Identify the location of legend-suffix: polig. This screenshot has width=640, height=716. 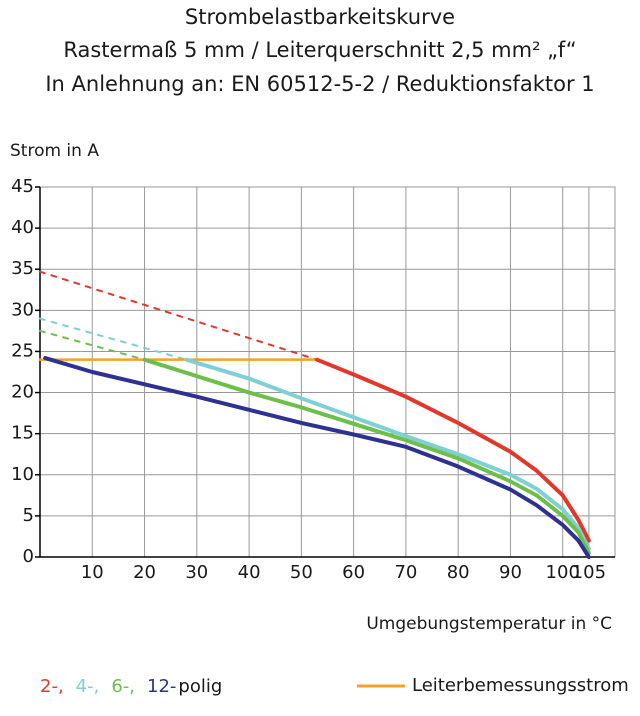
(200, 686).